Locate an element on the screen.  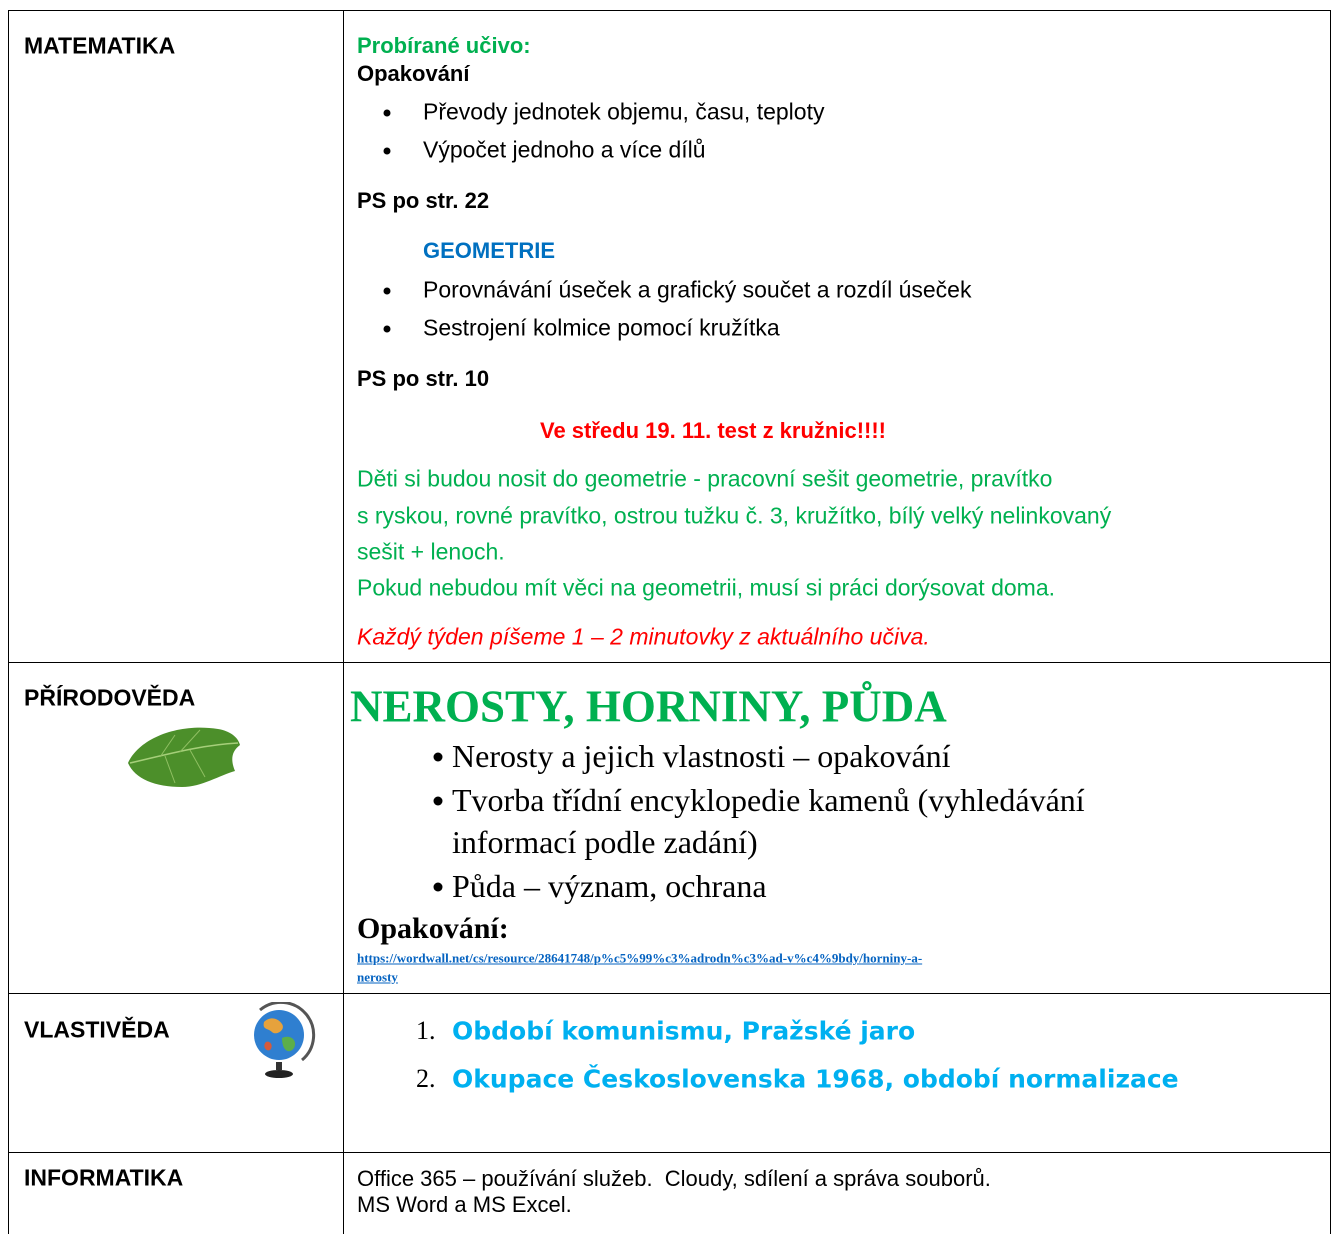
section-title: NEROSTY, HORNINY, PŮDA is located at coordinates (648, 706).